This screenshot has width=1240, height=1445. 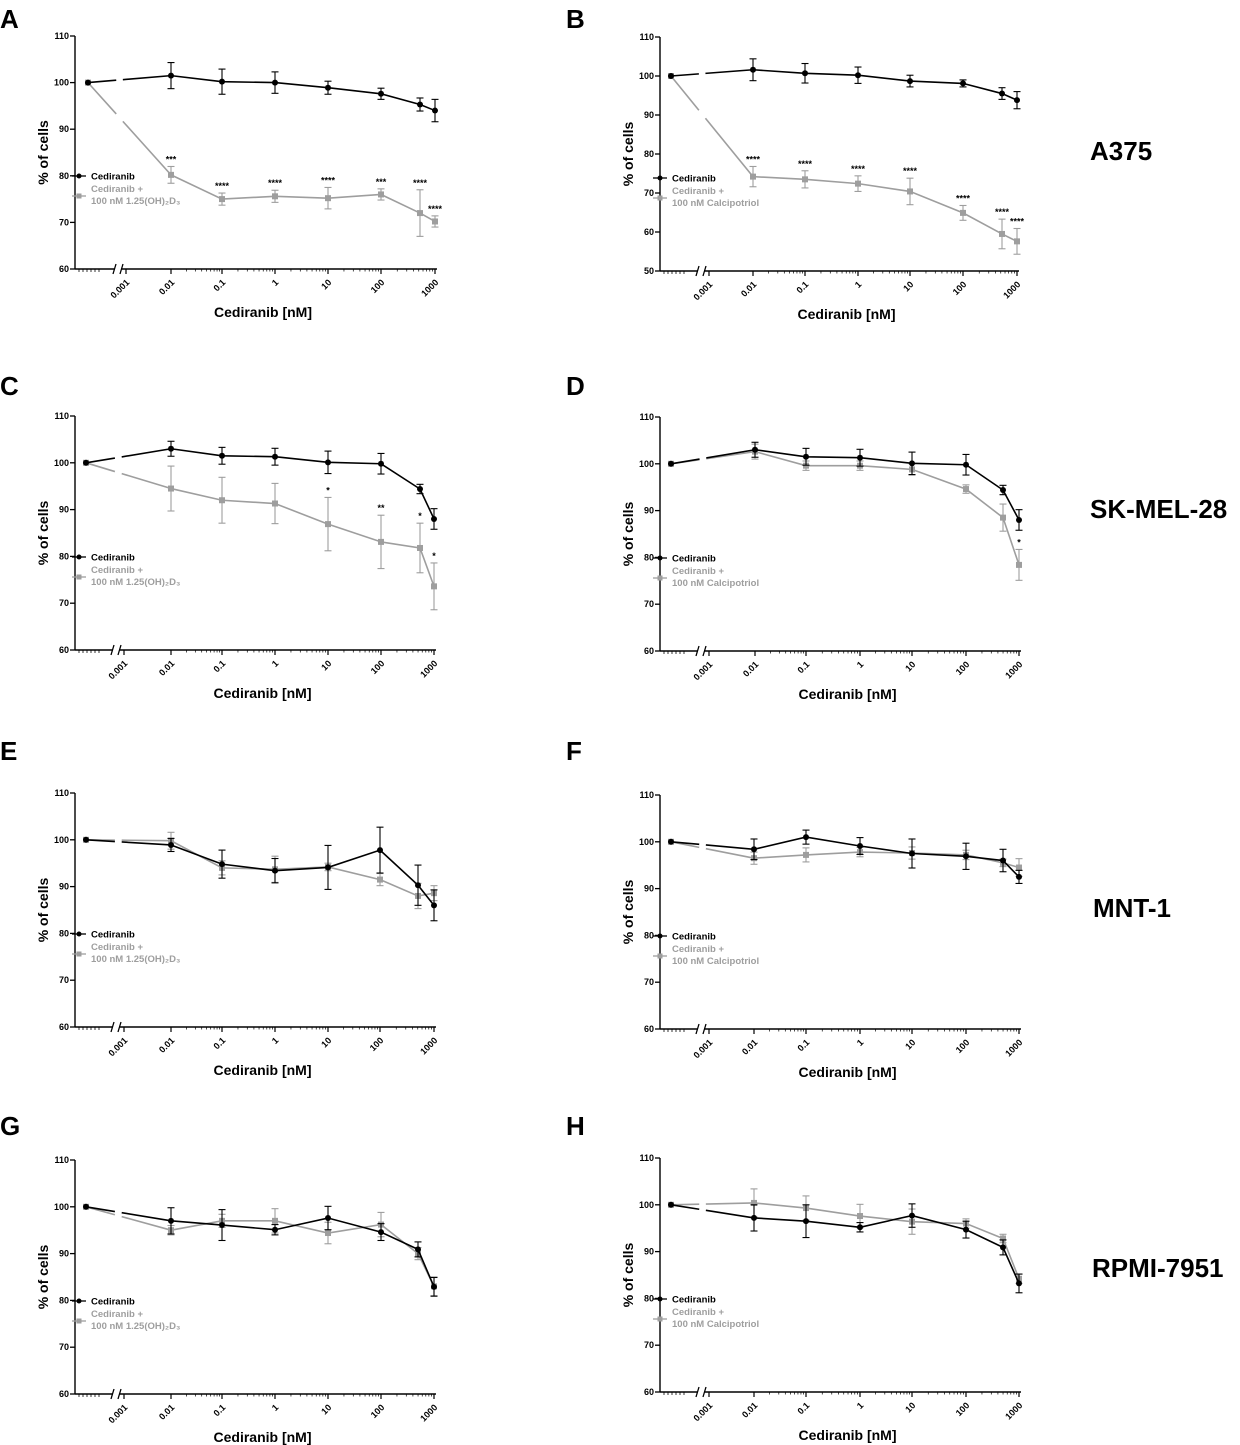 I want to click on cell-line-label-a375: A375, so click(x=1121, y=151).